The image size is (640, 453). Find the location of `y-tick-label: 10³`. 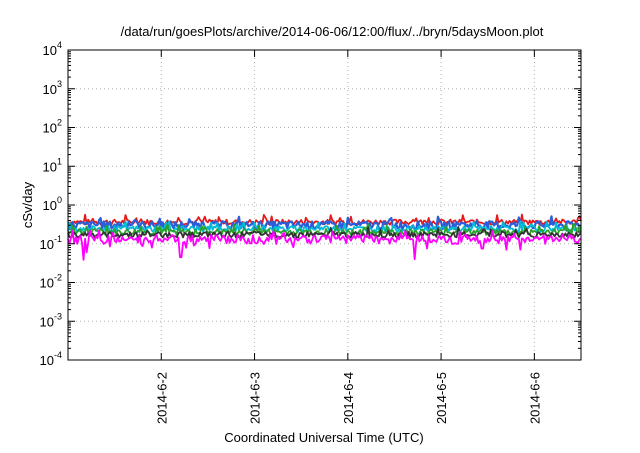

y-tick-label: 10³ is located at coordinates (52, 88).